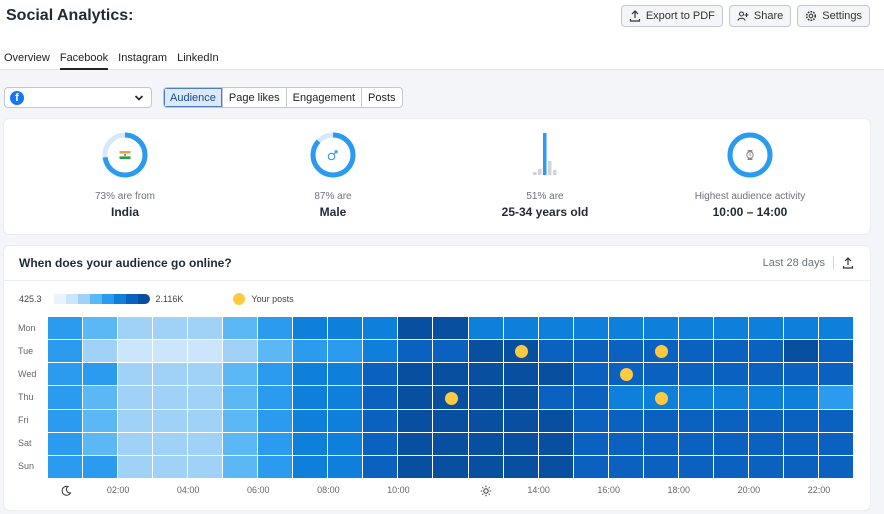  Describe the element at coordinates (325, 97) in the screenshot. I see `segment-engagement: Engagement` at that location.